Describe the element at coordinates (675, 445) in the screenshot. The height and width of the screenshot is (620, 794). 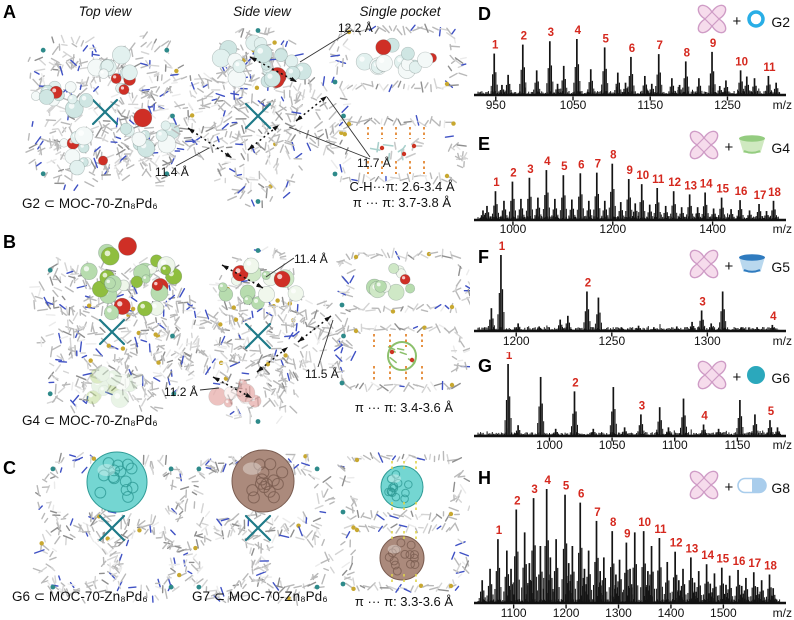
I see `svg-text: 1100` at that location.